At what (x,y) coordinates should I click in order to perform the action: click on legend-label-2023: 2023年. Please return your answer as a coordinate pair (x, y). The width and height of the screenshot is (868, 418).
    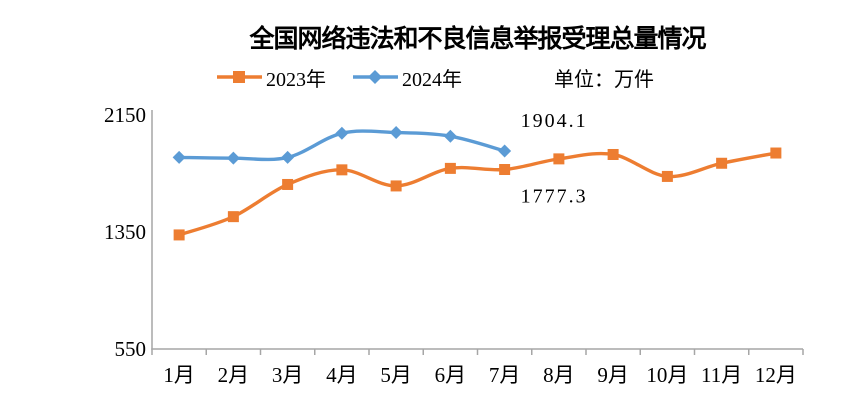
    Looking at the image, I should click on (296, 79).